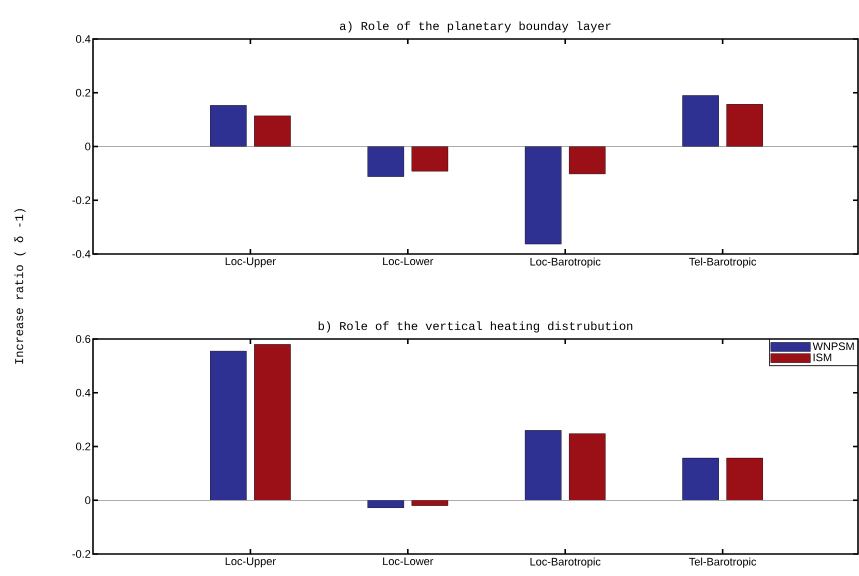  What do you see at coordinates (20, 286) in the screenshot?
I see `y-axis-title: Increase ratio ( δ -1)` at bounding box center [20, 286].